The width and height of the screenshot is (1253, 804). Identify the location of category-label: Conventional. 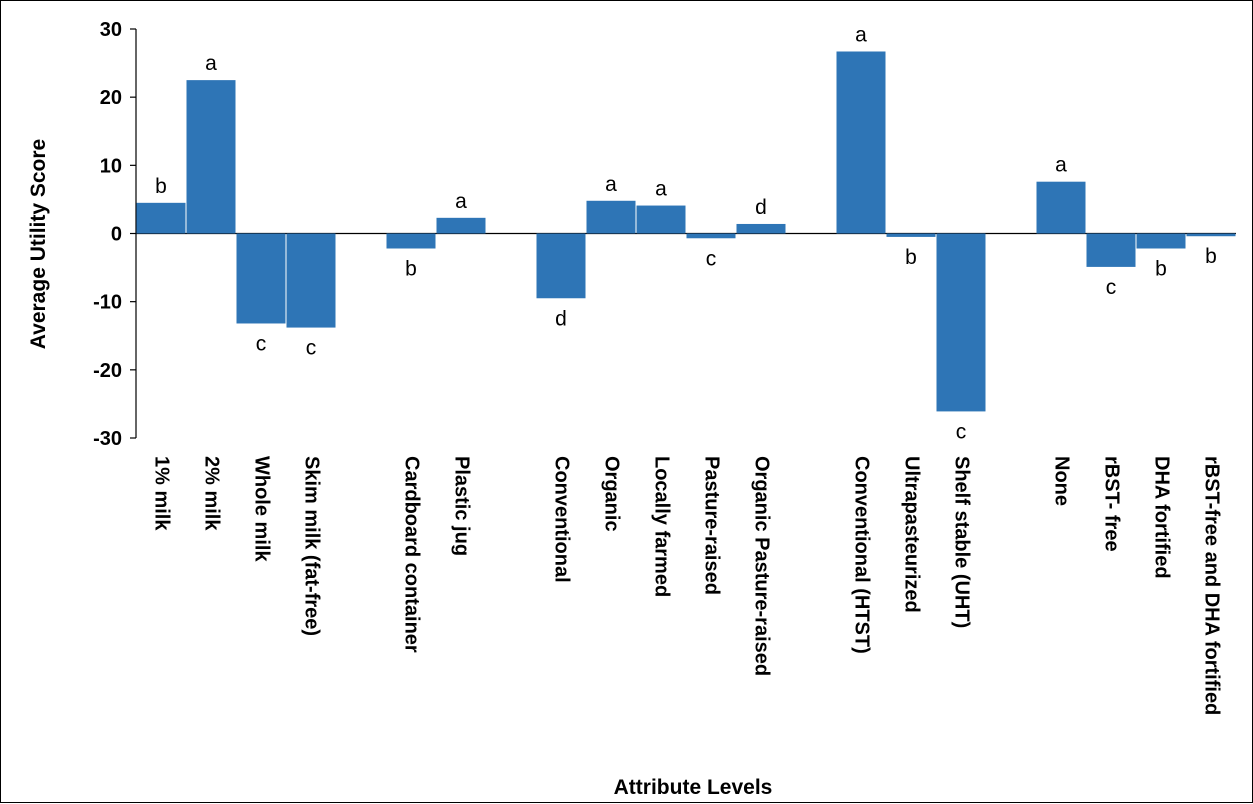
(562, 519).